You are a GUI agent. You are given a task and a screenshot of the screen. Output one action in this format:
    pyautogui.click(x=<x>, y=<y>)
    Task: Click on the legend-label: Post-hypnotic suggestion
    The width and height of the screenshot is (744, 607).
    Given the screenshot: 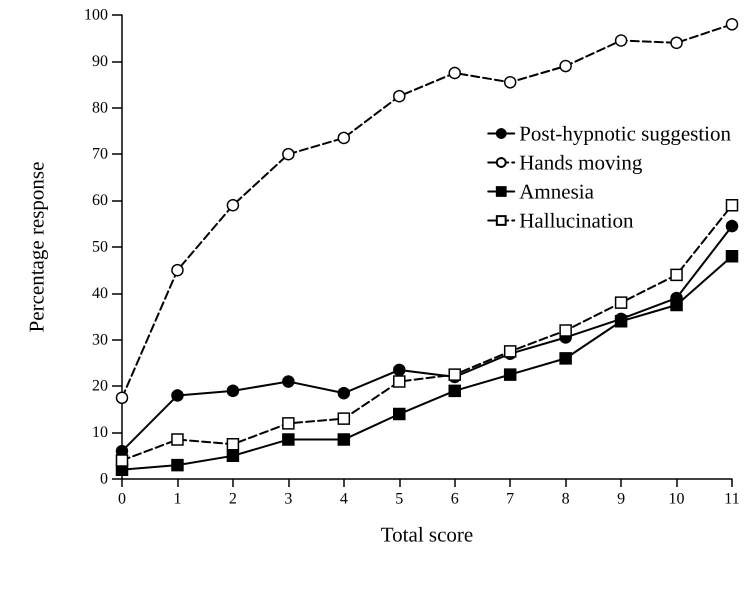 What is the action you would take?
    pyautogui.click(x=625, y=134)
    